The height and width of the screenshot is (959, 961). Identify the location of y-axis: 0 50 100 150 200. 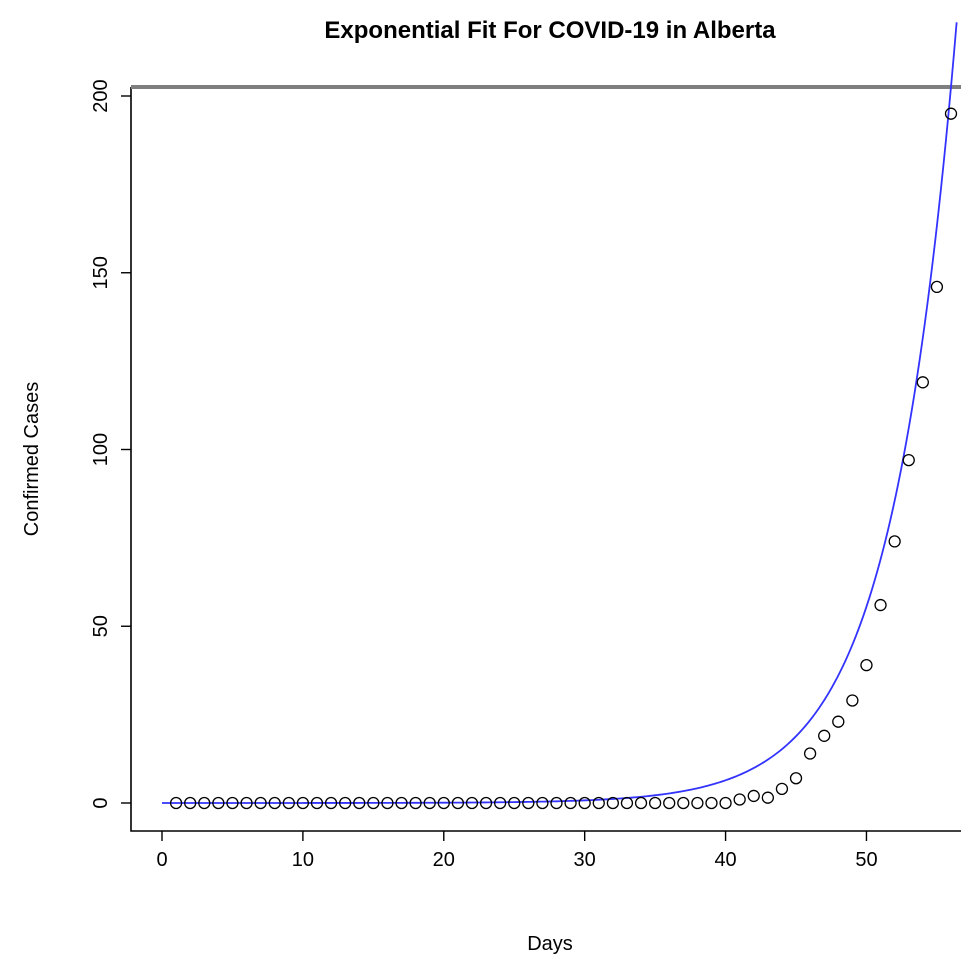
(110, 444).